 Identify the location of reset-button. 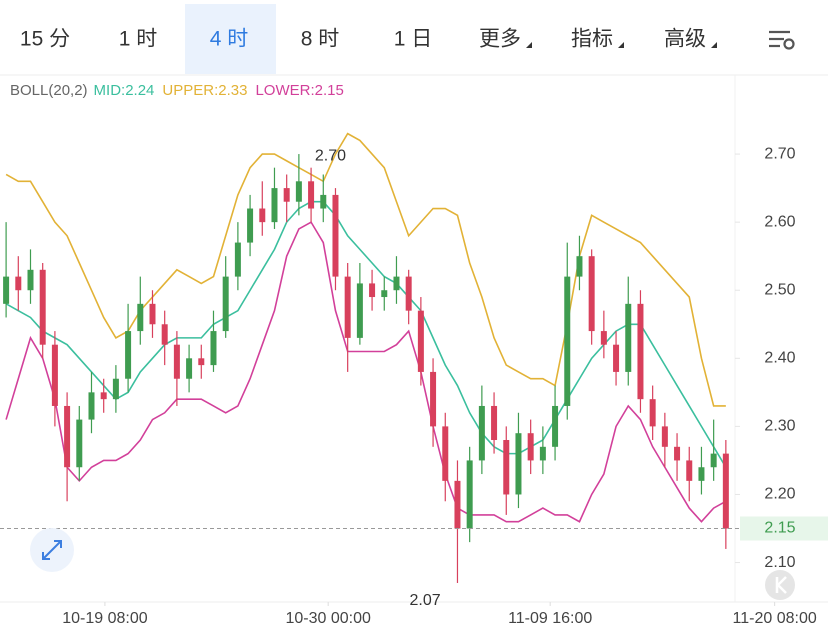
(780, 585).